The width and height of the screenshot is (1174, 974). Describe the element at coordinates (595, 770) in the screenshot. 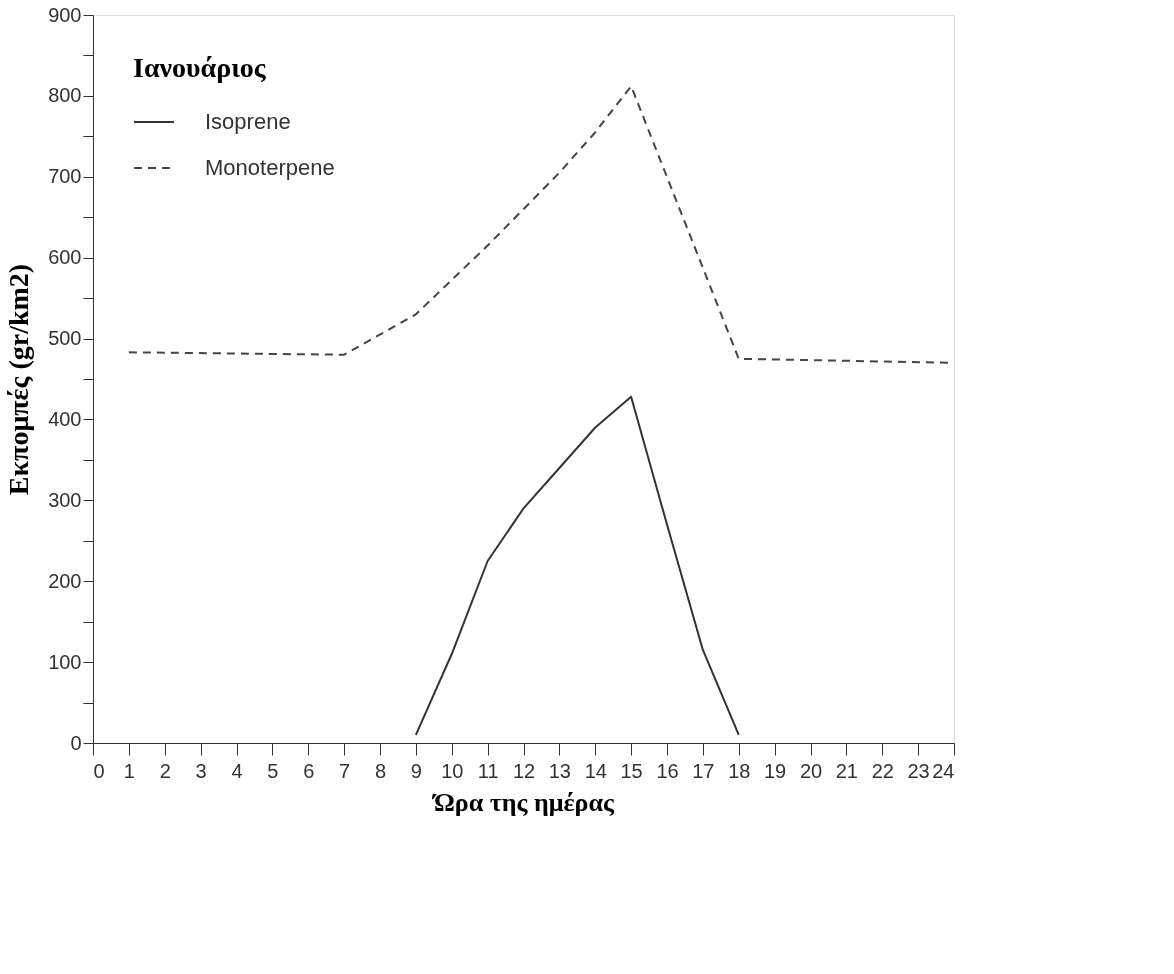

I see `x-tick-label: 14` at that location.